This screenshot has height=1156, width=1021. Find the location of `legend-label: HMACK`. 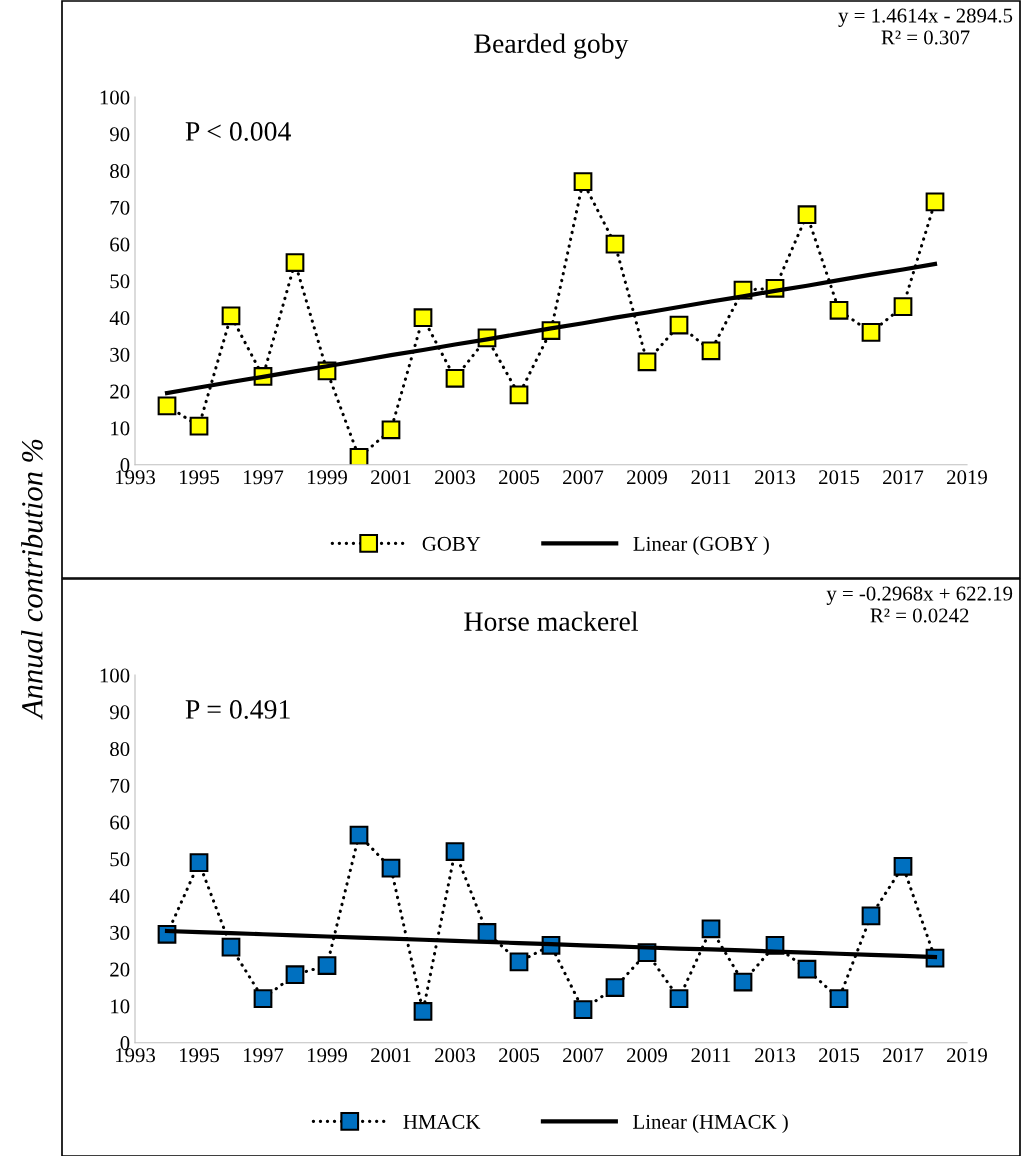

legend-label: HMACK is located at coordinates (442, 1121).